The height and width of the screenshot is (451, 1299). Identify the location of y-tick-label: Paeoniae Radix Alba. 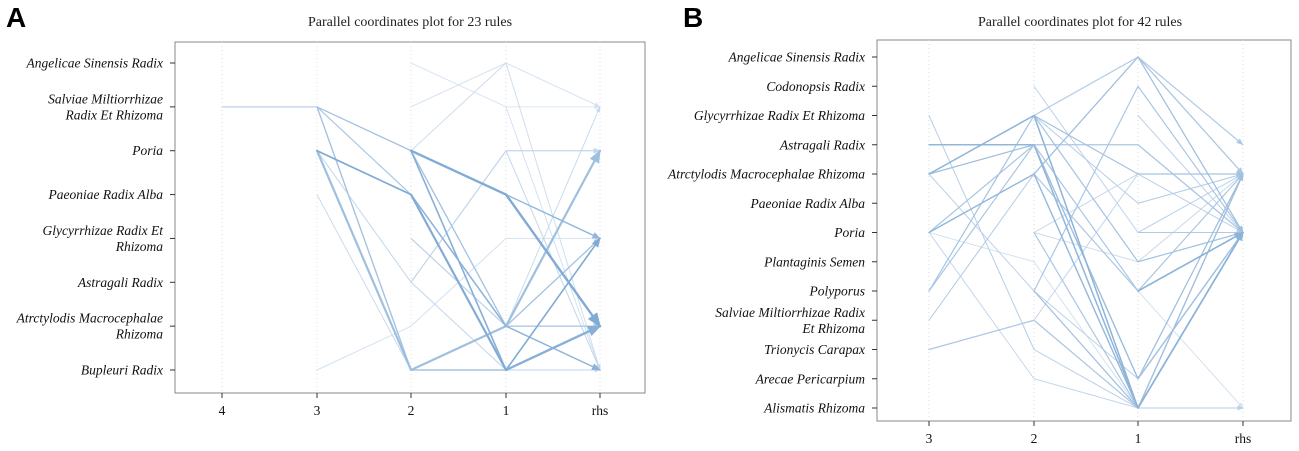
(106, 194).